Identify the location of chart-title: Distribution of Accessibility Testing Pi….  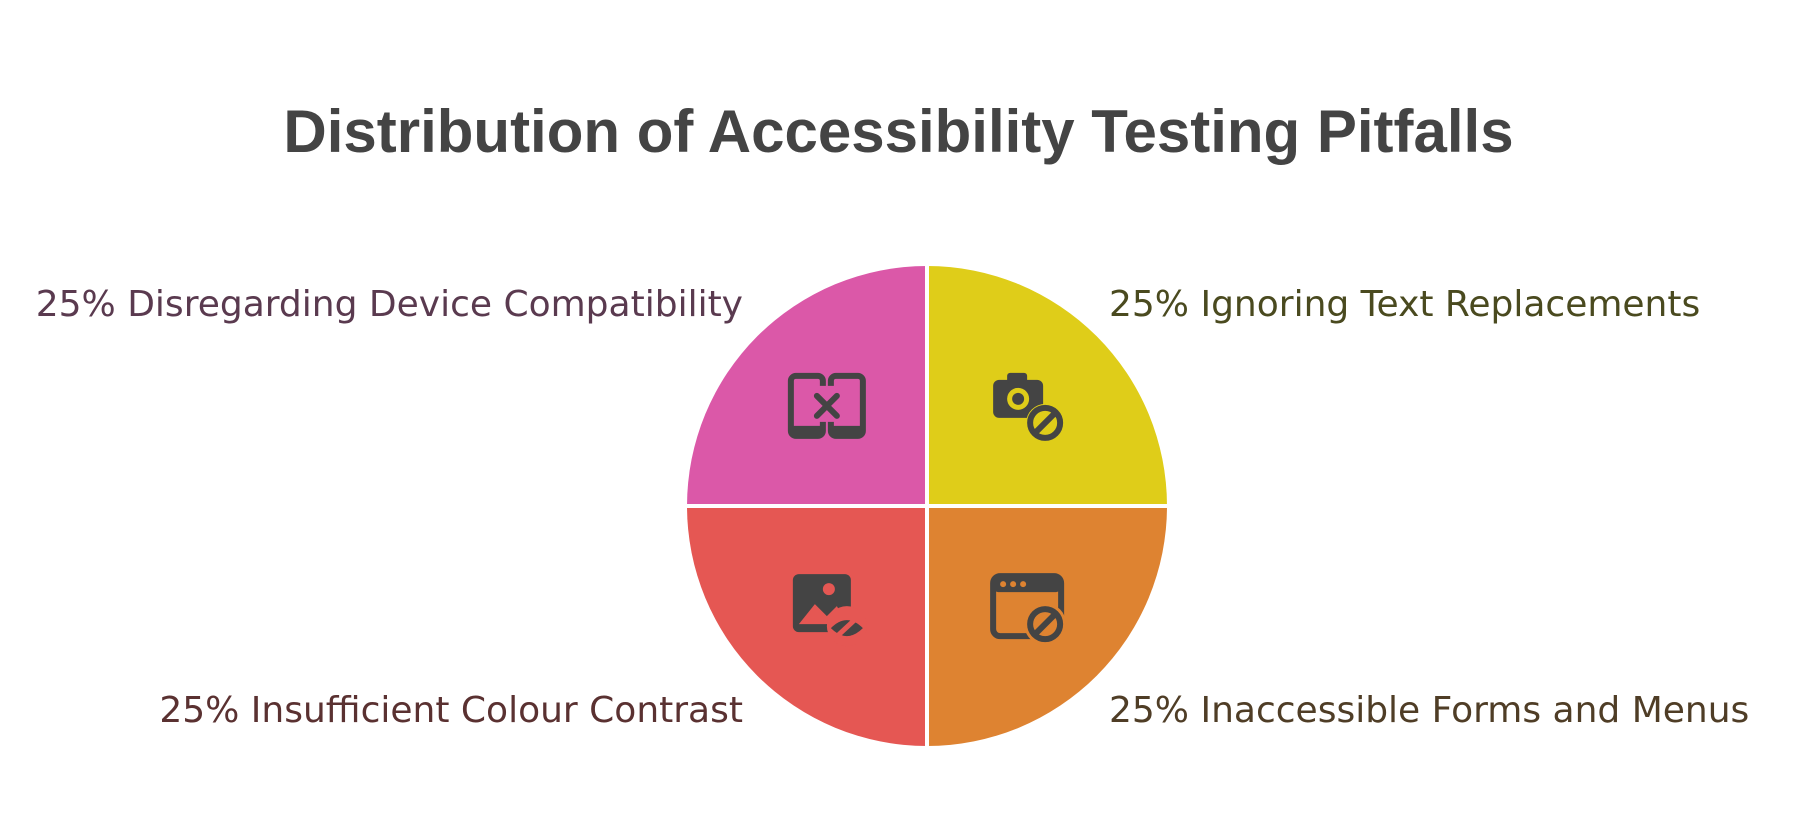
(898, 131).